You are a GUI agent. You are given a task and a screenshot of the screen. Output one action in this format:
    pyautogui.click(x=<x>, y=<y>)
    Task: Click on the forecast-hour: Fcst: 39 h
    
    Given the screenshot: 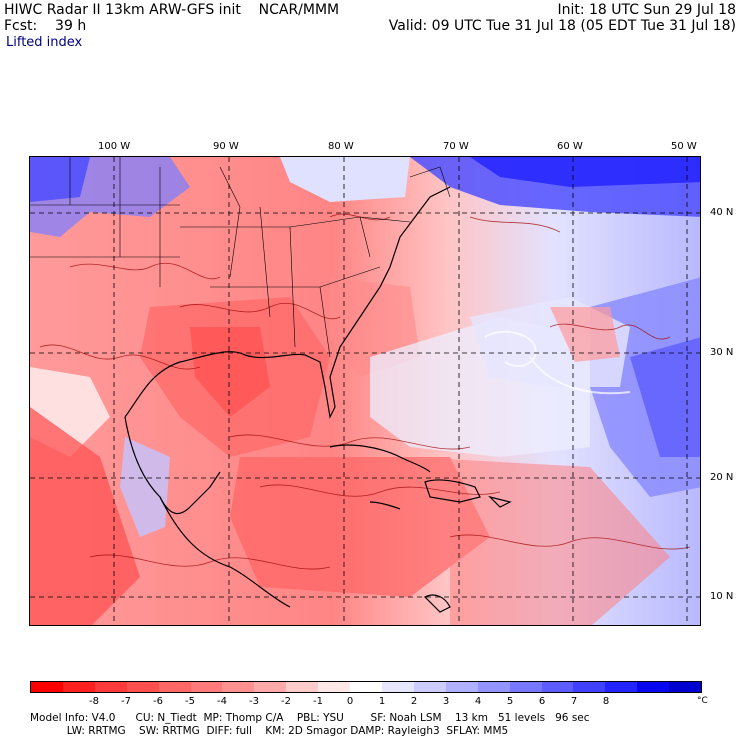 What is the action you would take?
    pyautogui.click(x=45, y=26)
    